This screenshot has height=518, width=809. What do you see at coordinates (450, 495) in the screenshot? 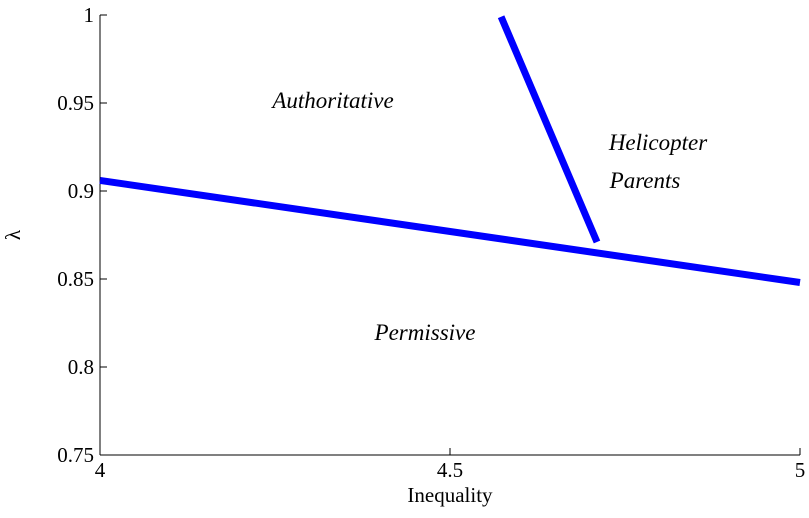
I see `x-axis-label: Inequality` at bounding box center [450, 495].